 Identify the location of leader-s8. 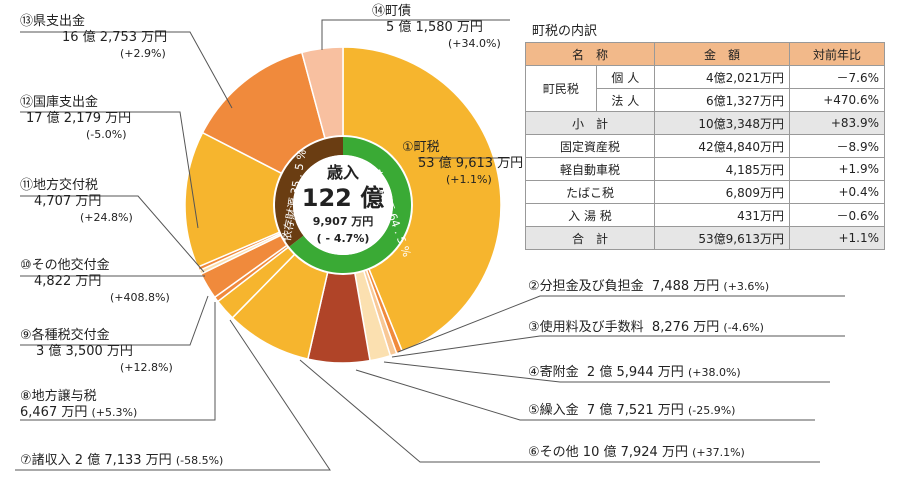
(118, 361).